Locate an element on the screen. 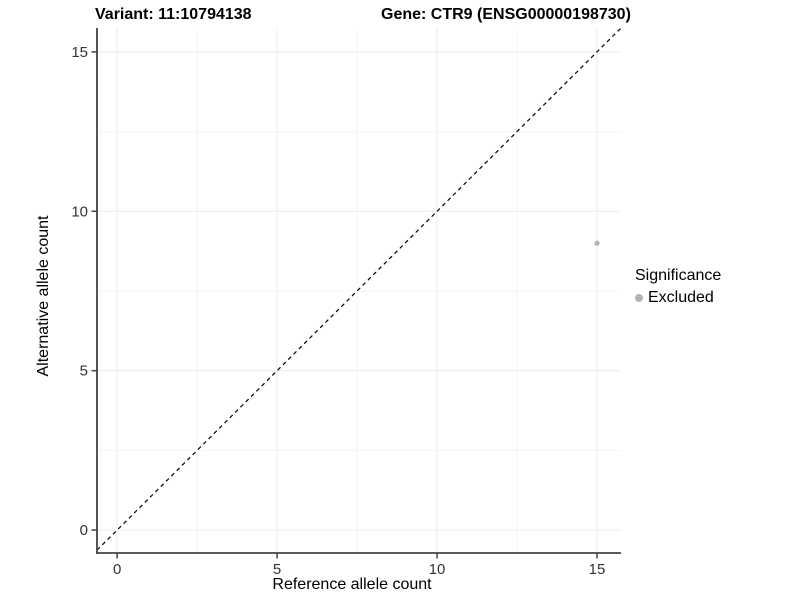  x-tick-label: 15 is located at coordinates (597, 569).